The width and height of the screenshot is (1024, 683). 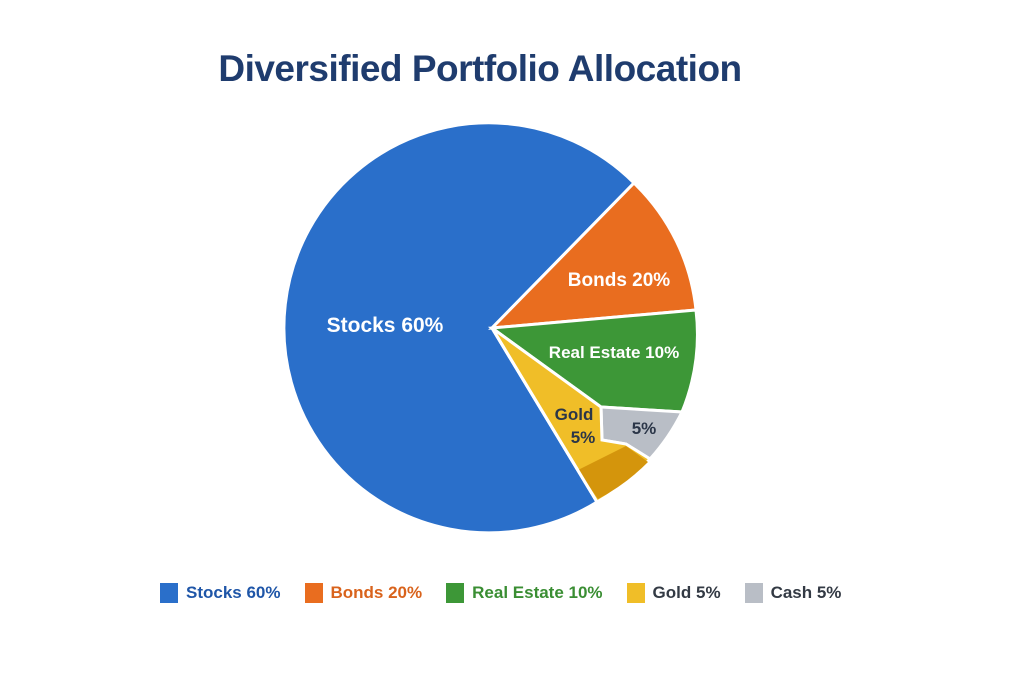 I want to click on slice-label-real-estate: Real Estate 10%, so click(x=614, y=352).